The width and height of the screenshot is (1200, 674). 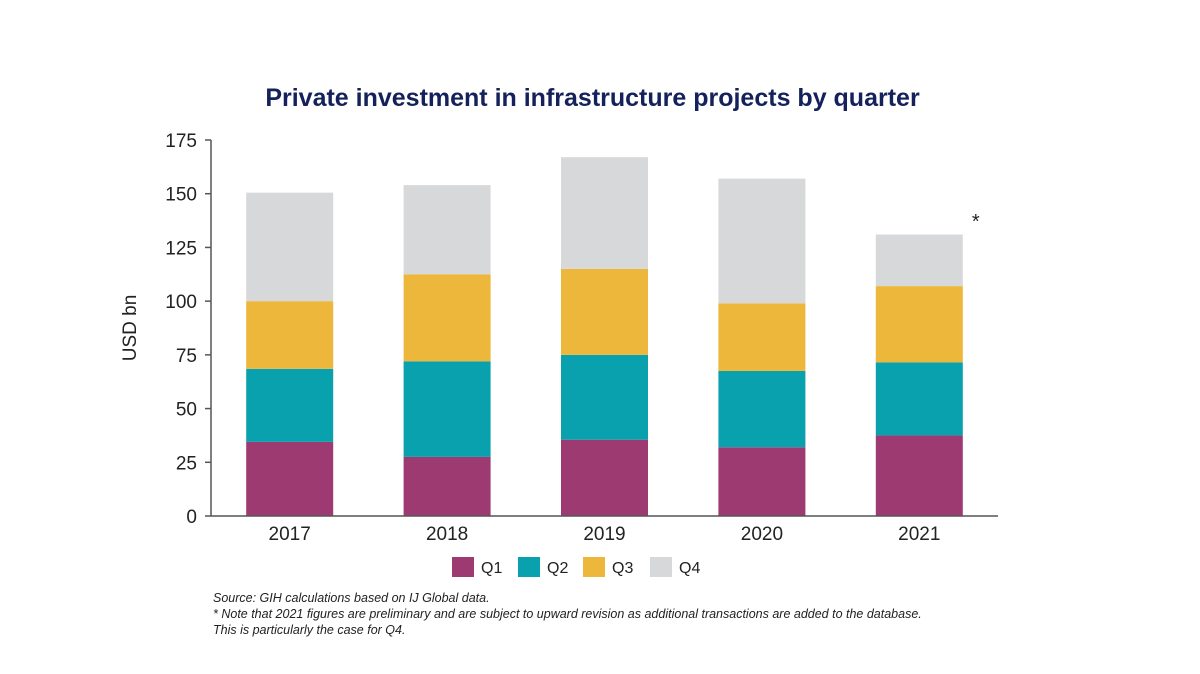 I want to click on bar-2021-q3, so click(x=919, y=324).